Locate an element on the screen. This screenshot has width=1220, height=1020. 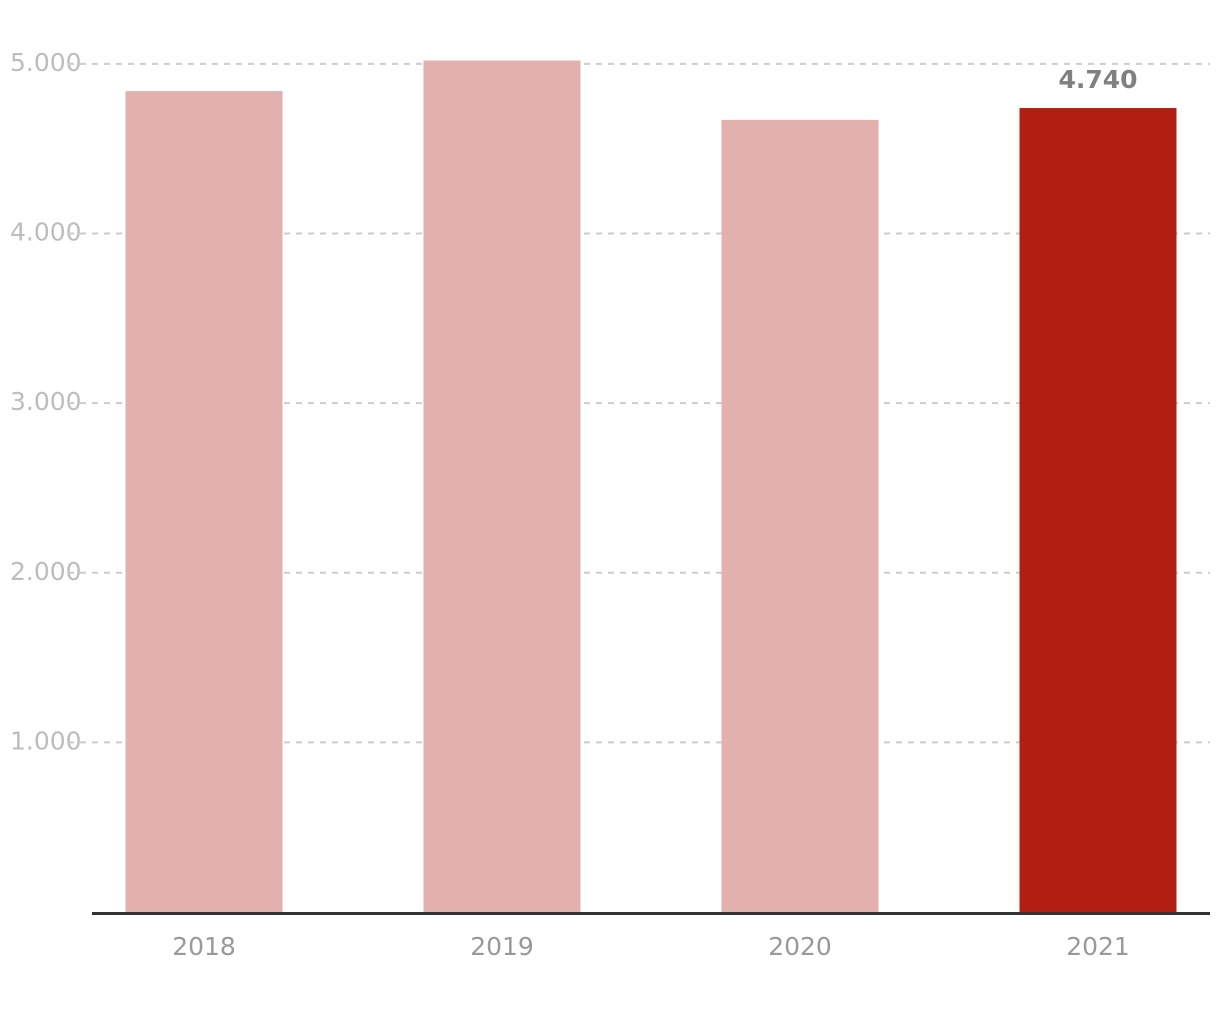
y-tick-label: 5.000 is located at coordinates (46, 62).